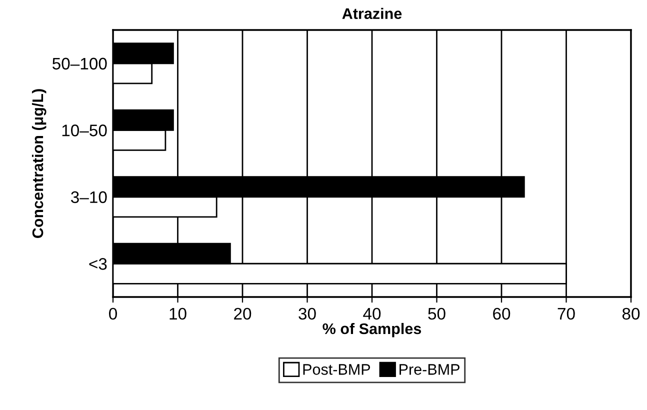  I want to click on y-tick-label: 50–100, so click(79, 64).